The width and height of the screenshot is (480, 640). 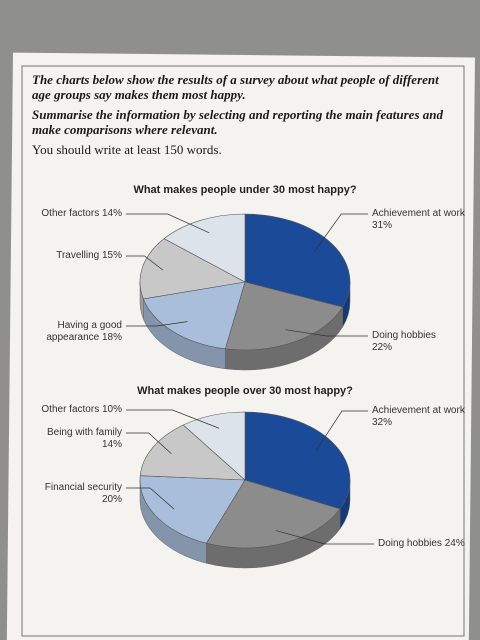 I want to click on prompt-line: You should write at least 150 words., so click(x=127, y=149).